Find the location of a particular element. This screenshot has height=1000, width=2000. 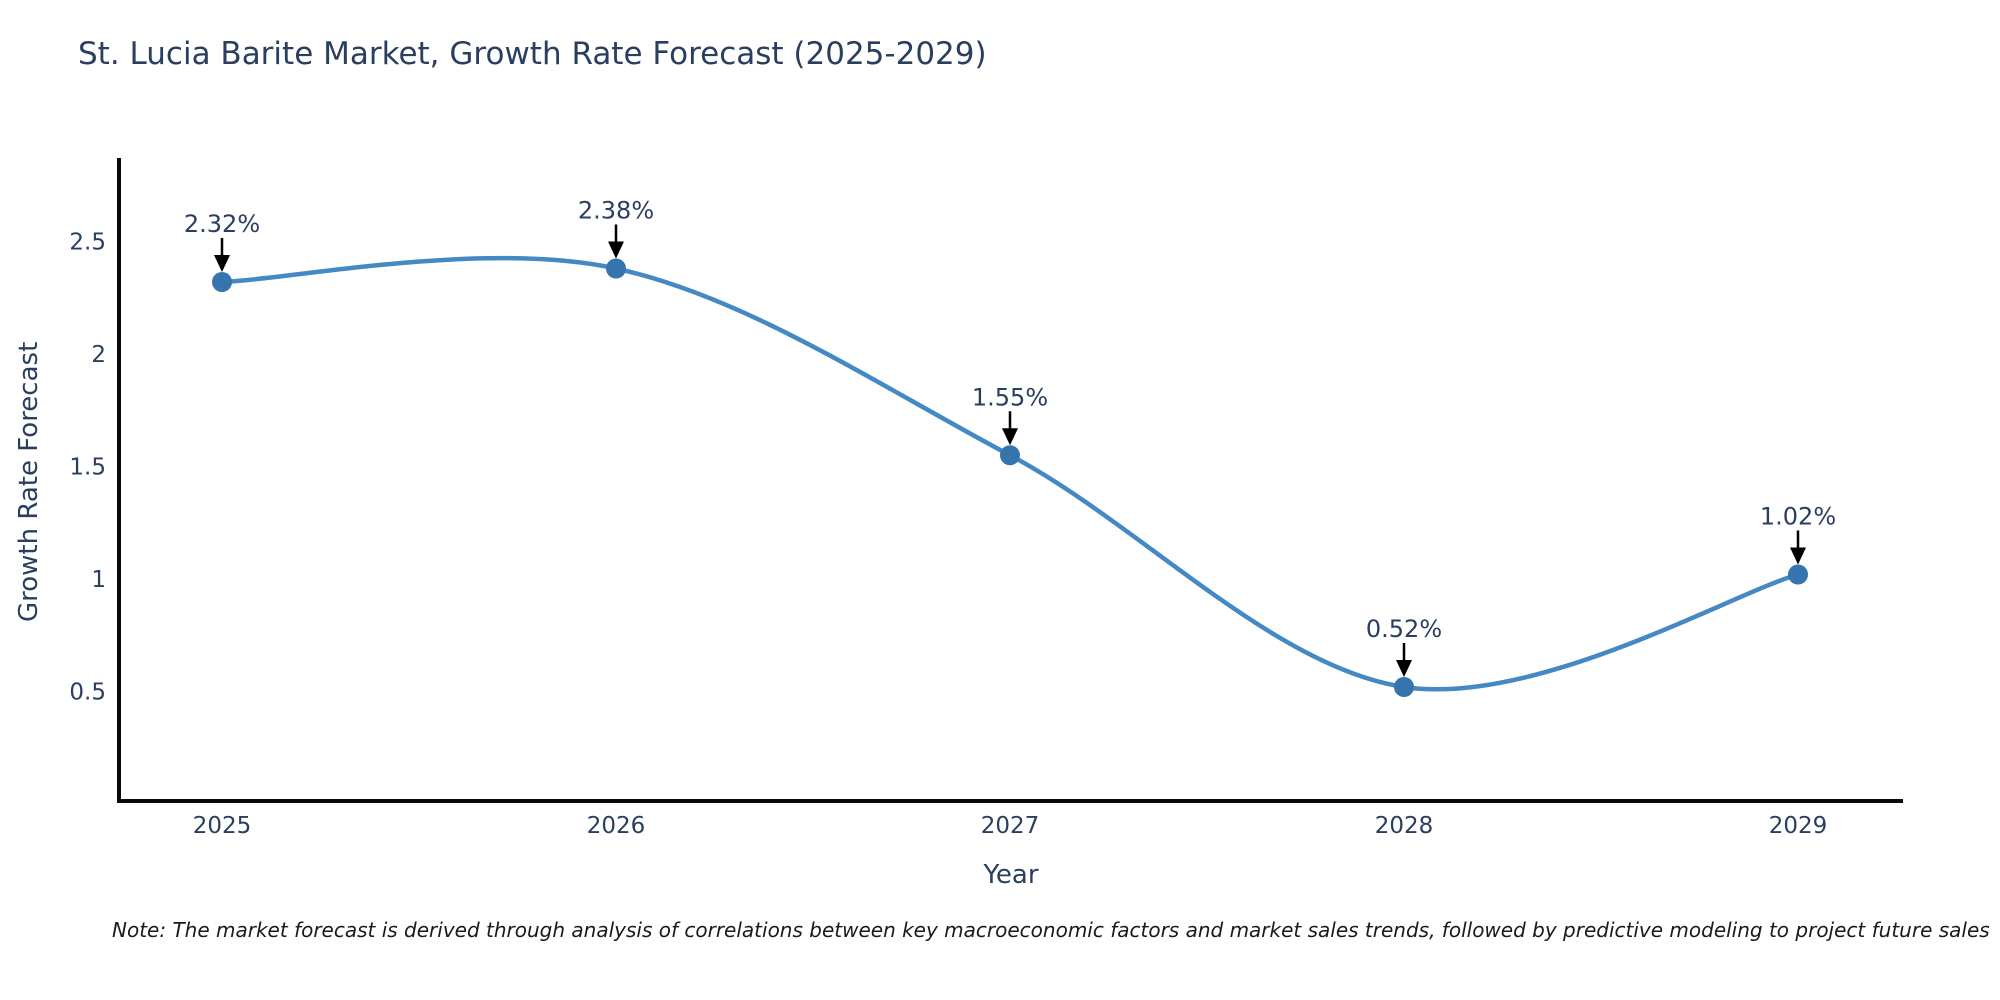

x-axis-title: Year is located at coordinates (1011, 875).